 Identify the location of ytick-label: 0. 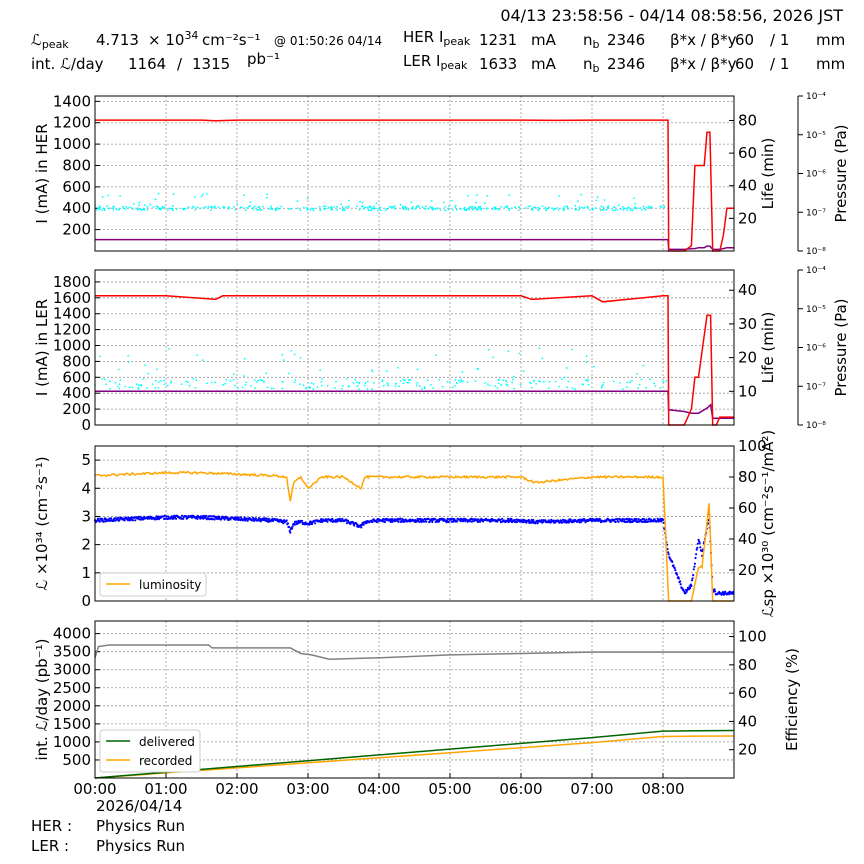
(86, 601).